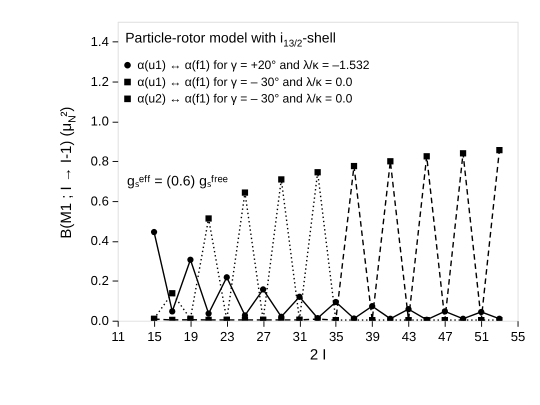 The width and height of the screenshot is (540, 405). What do you see at coordinates (372, 336) in the screenshot?
I see `x-tick-label: 39` at bounding box center [372, 336].